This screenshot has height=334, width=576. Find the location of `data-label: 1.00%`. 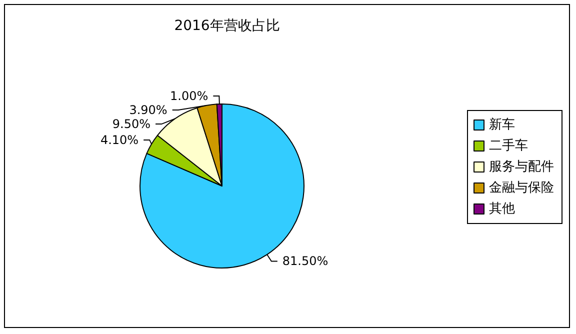

data-label: 1.00% is located at coordinates (189, 96).